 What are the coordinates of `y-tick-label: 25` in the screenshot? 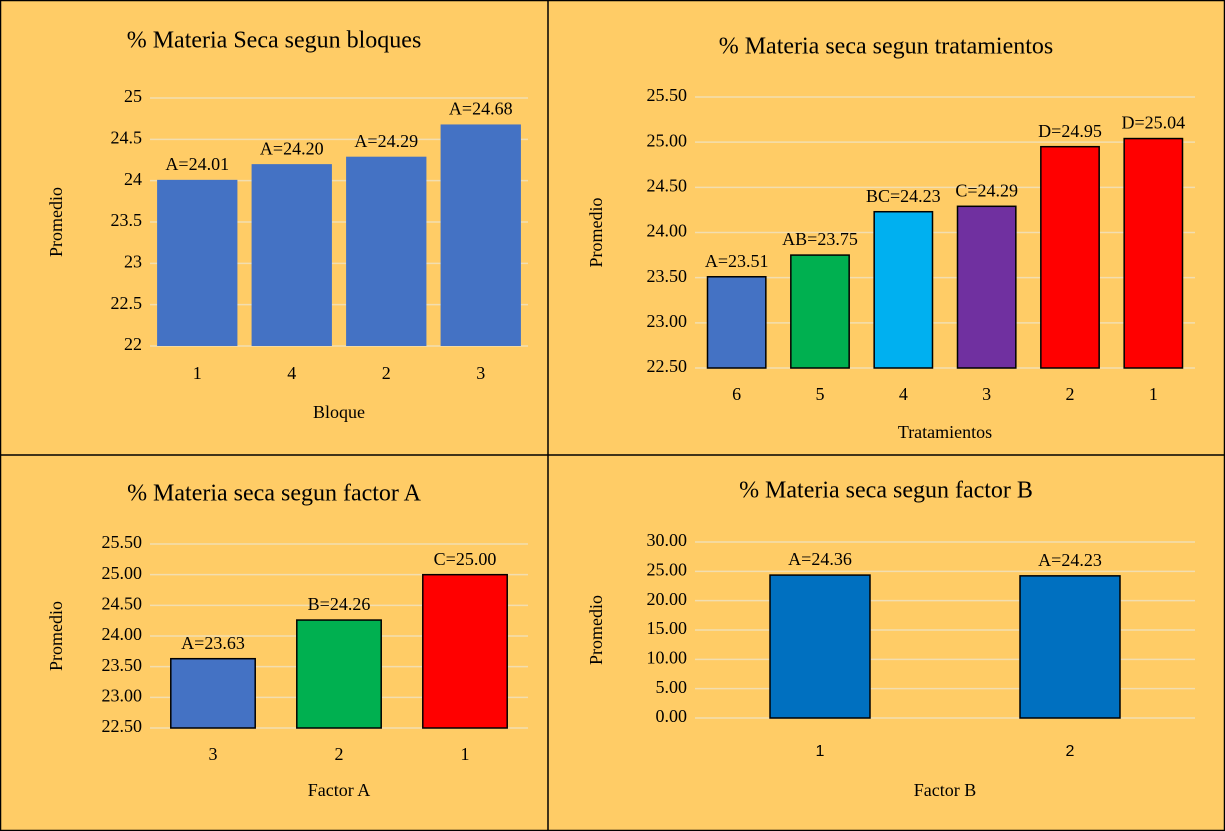 It's located at (133, 96).